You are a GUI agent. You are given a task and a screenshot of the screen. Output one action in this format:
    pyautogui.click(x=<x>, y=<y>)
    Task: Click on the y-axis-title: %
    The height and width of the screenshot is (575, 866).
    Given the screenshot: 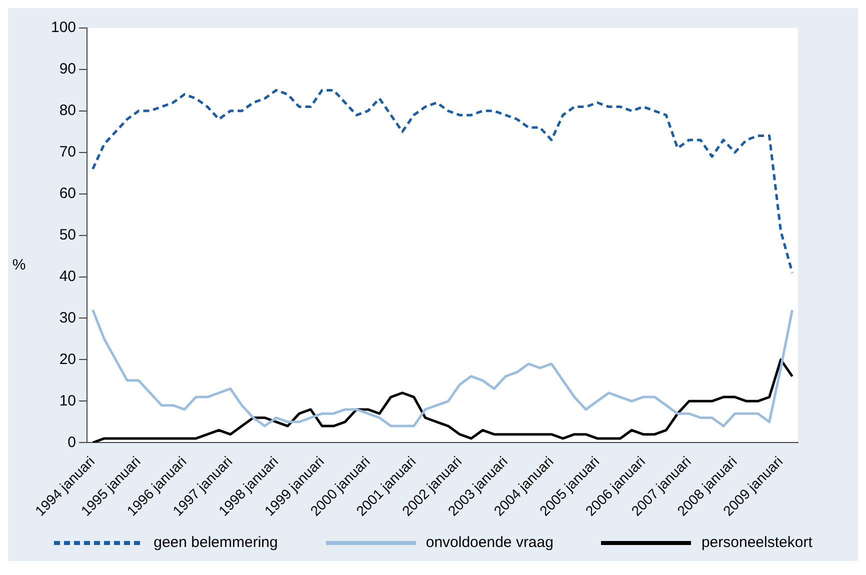 What is the action you would take?
    pyautogui.click(x=19, y=265)
    